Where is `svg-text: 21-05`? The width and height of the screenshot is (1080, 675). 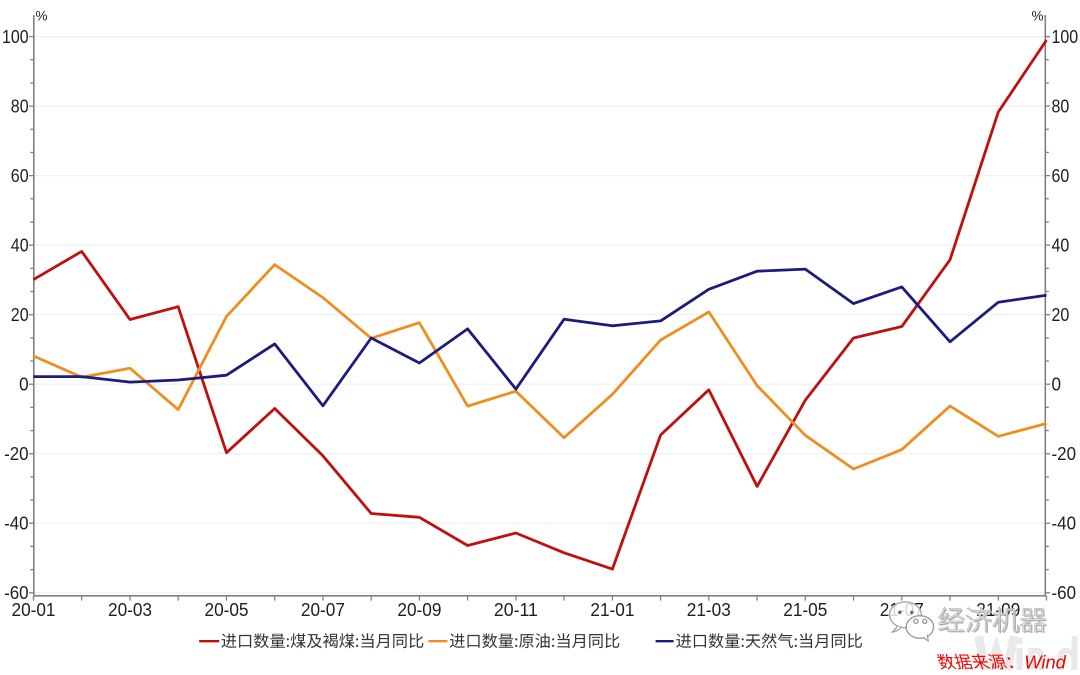 svg-text: 21-05 is located at coordinates (805, 609).